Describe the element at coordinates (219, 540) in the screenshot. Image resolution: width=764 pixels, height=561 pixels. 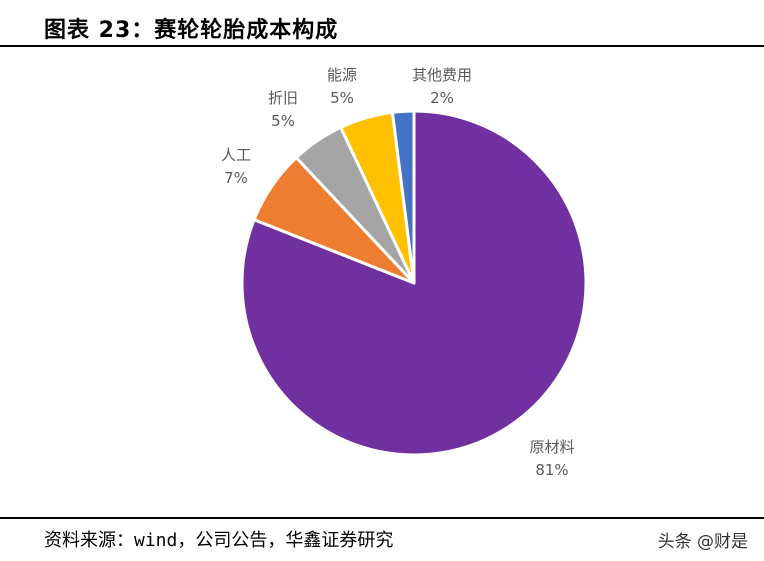
I see `source-note: 资料来源：wind，公司公告，华鑫证券研究` at that location.